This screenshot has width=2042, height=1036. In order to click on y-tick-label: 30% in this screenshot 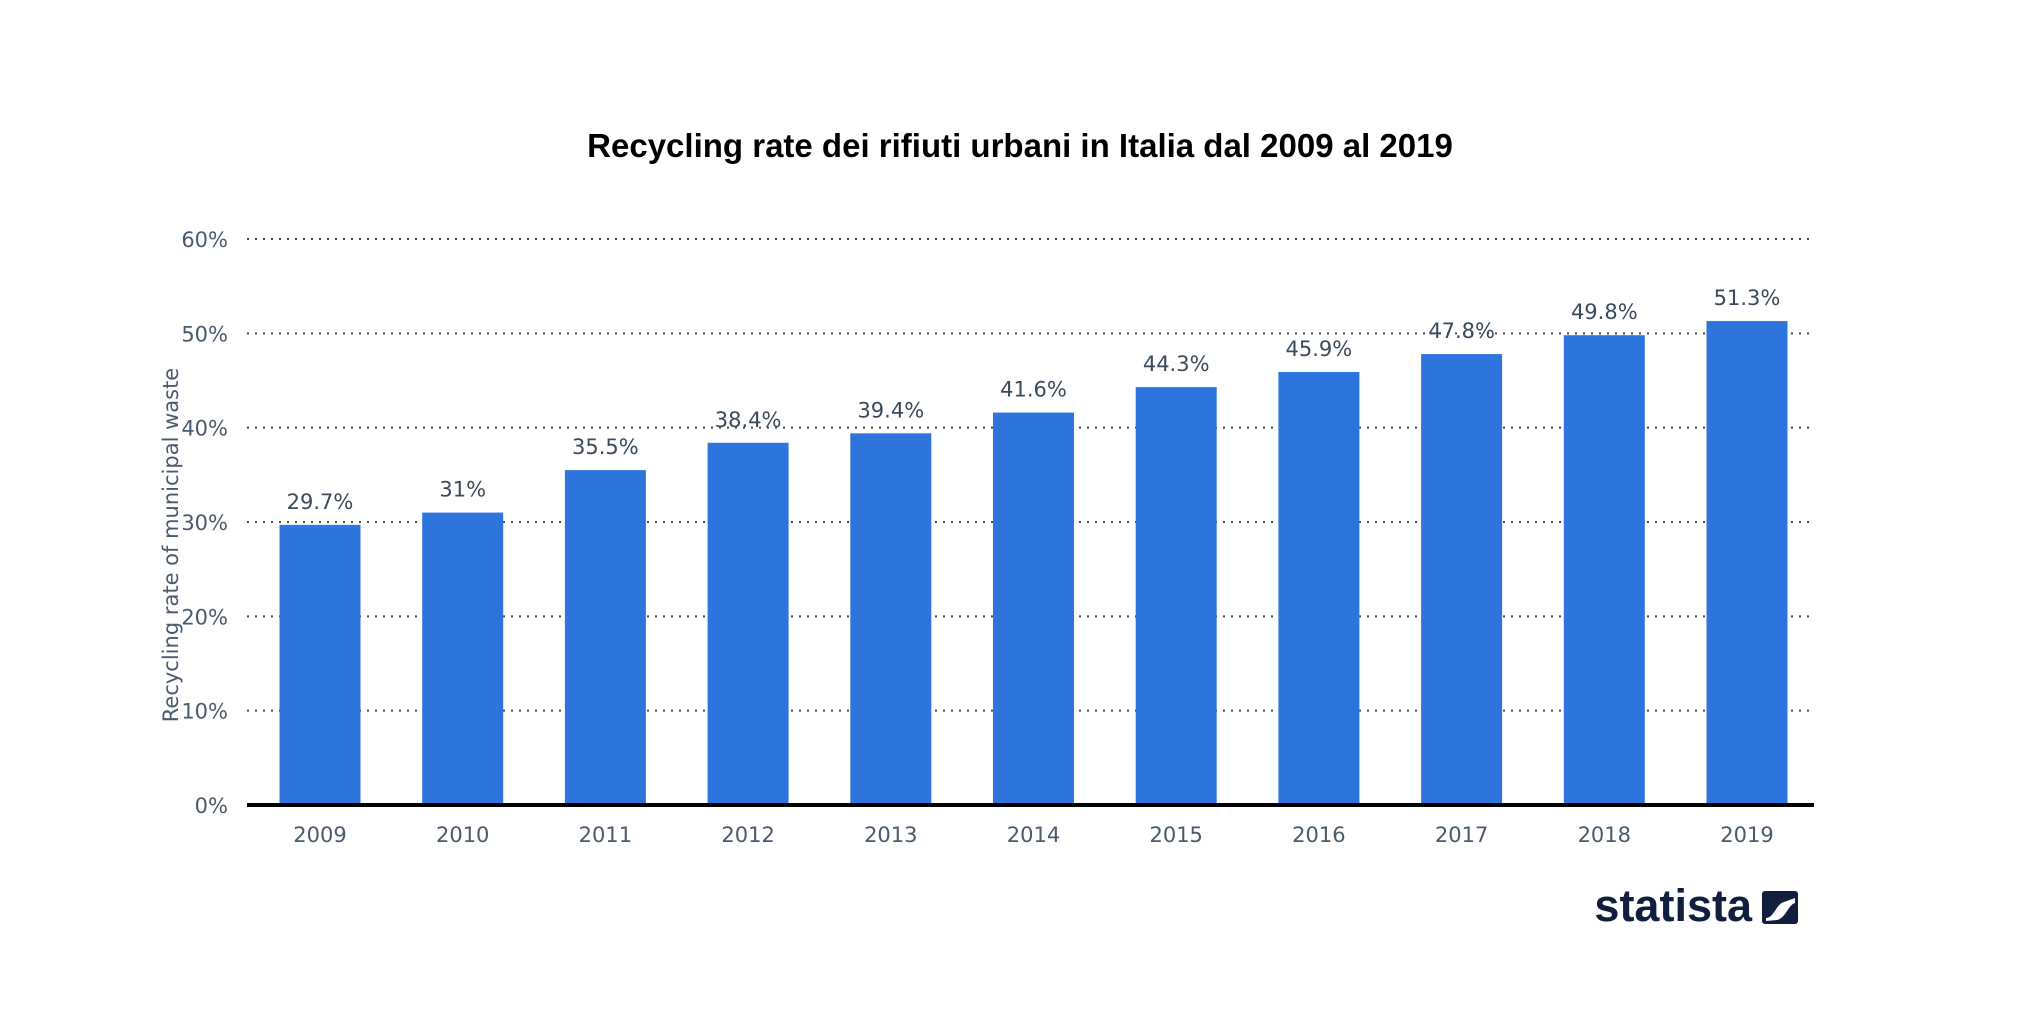, I will do `click(204, 523)`.